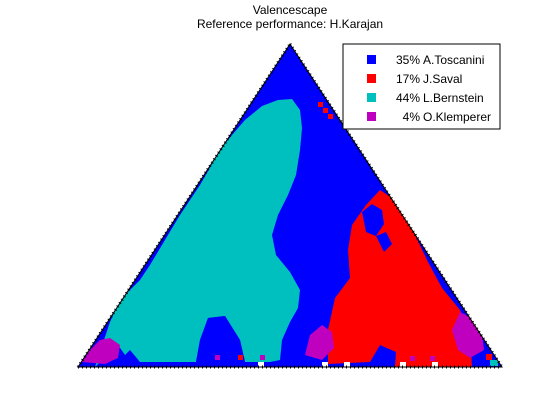 The width and height of the screenshot is (560, 420). What do you see at coordinates (290, 10) in the screenshot?
I see `chart-title: Valencescape` at bounding box center [290, 10].